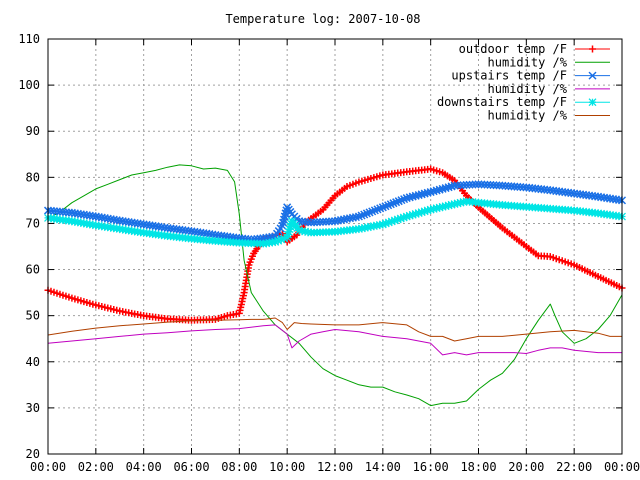  Describe the element at coordinates (144, 467) in the screenshot. I see `x-tick-label: 04:00` at that location.